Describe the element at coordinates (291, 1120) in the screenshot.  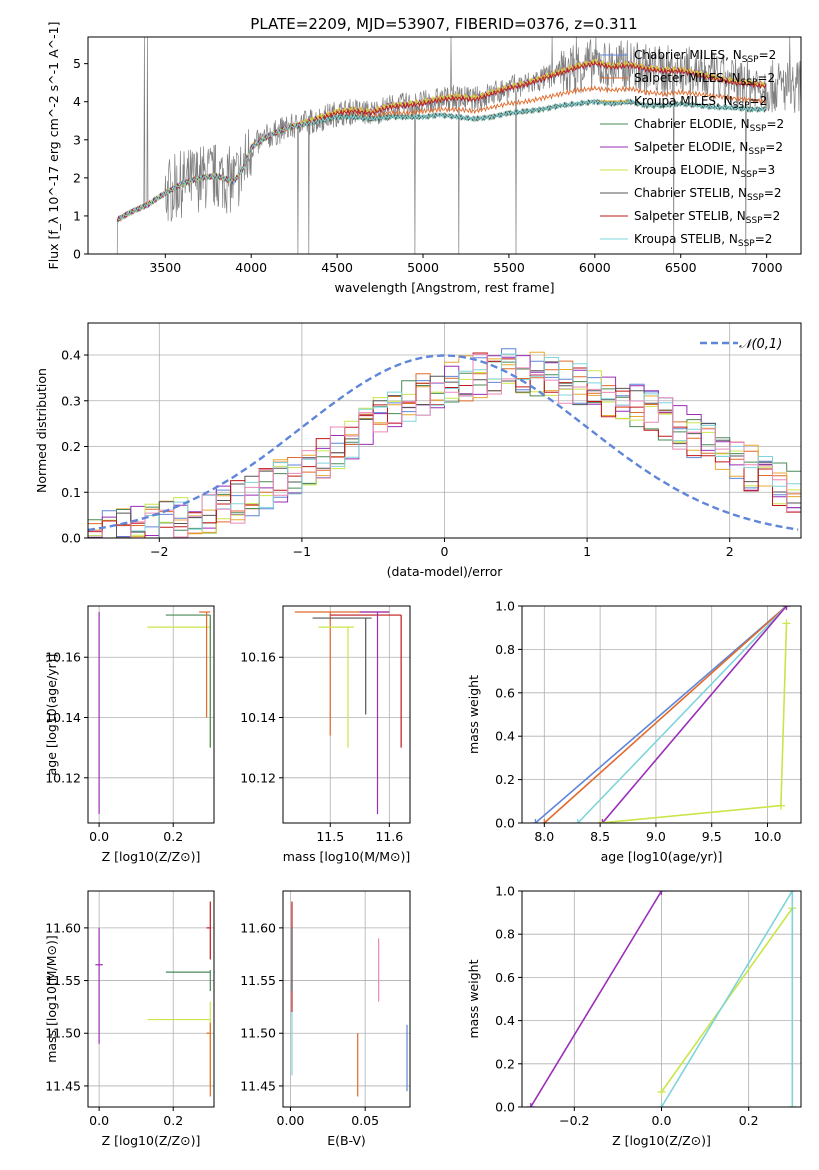
I see `x-tick-label: 0.00` at that location.